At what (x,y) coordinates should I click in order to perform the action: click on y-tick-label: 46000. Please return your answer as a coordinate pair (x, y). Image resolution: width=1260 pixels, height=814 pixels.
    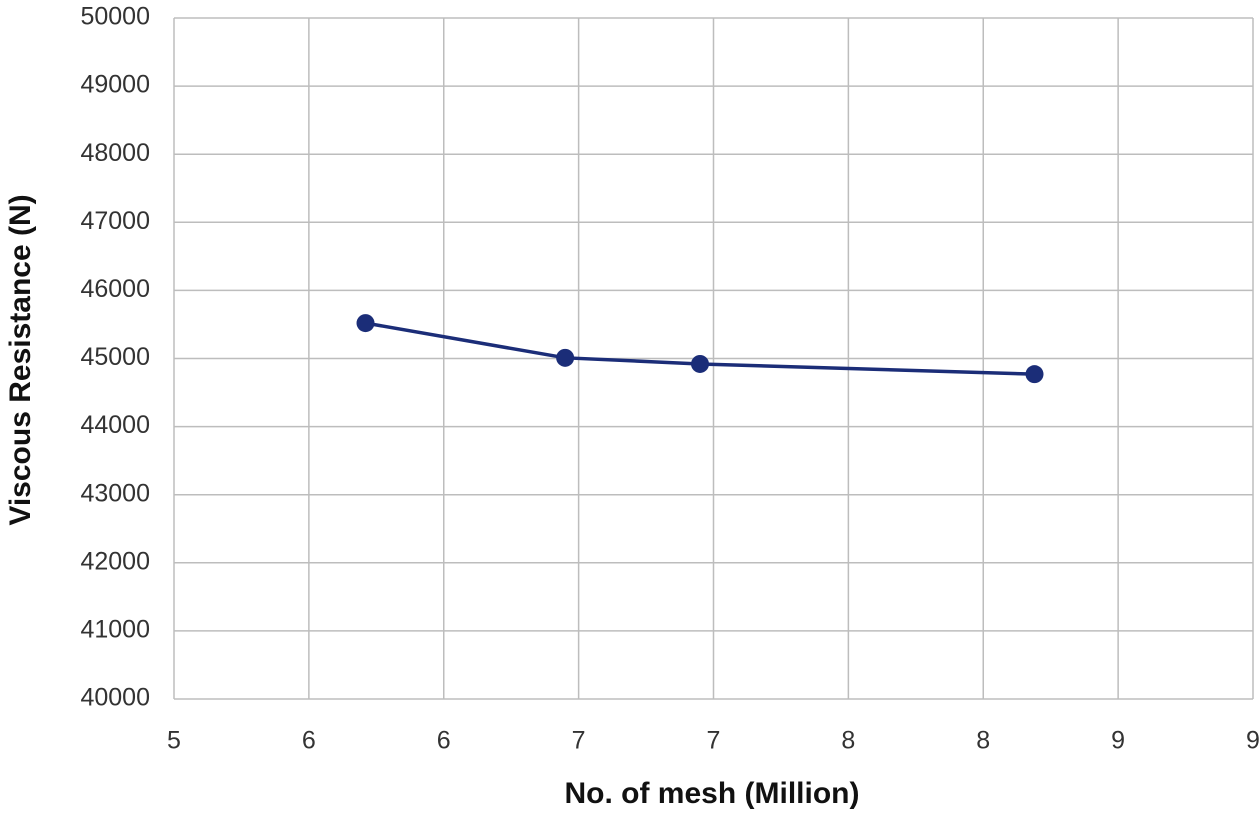
    Looking at the image, I should click on (115, 289).